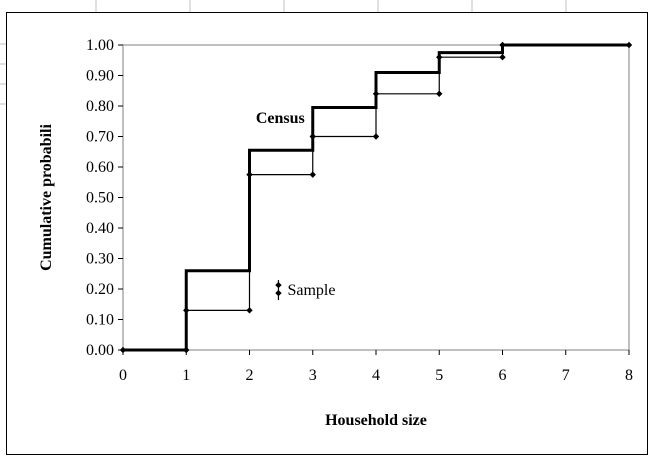 This screenshot has height=459, width=656. Describe the element at coordinates (278, 285) in the screenshot. I see `sample-marker-diamond-top` at that location.